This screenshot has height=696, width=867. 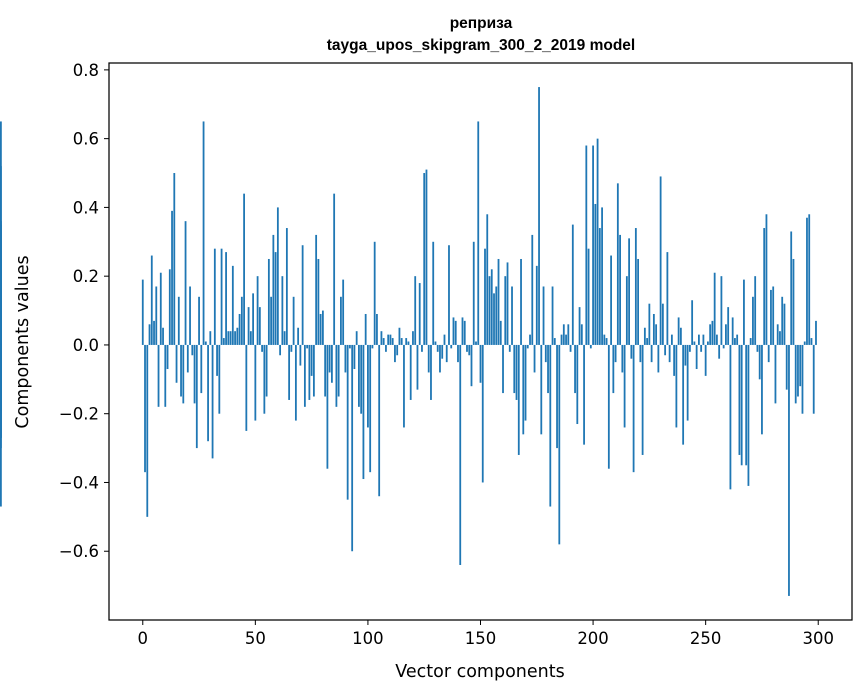 I want to click on y-tick-label: −0.2, so click(x=79, y=414).